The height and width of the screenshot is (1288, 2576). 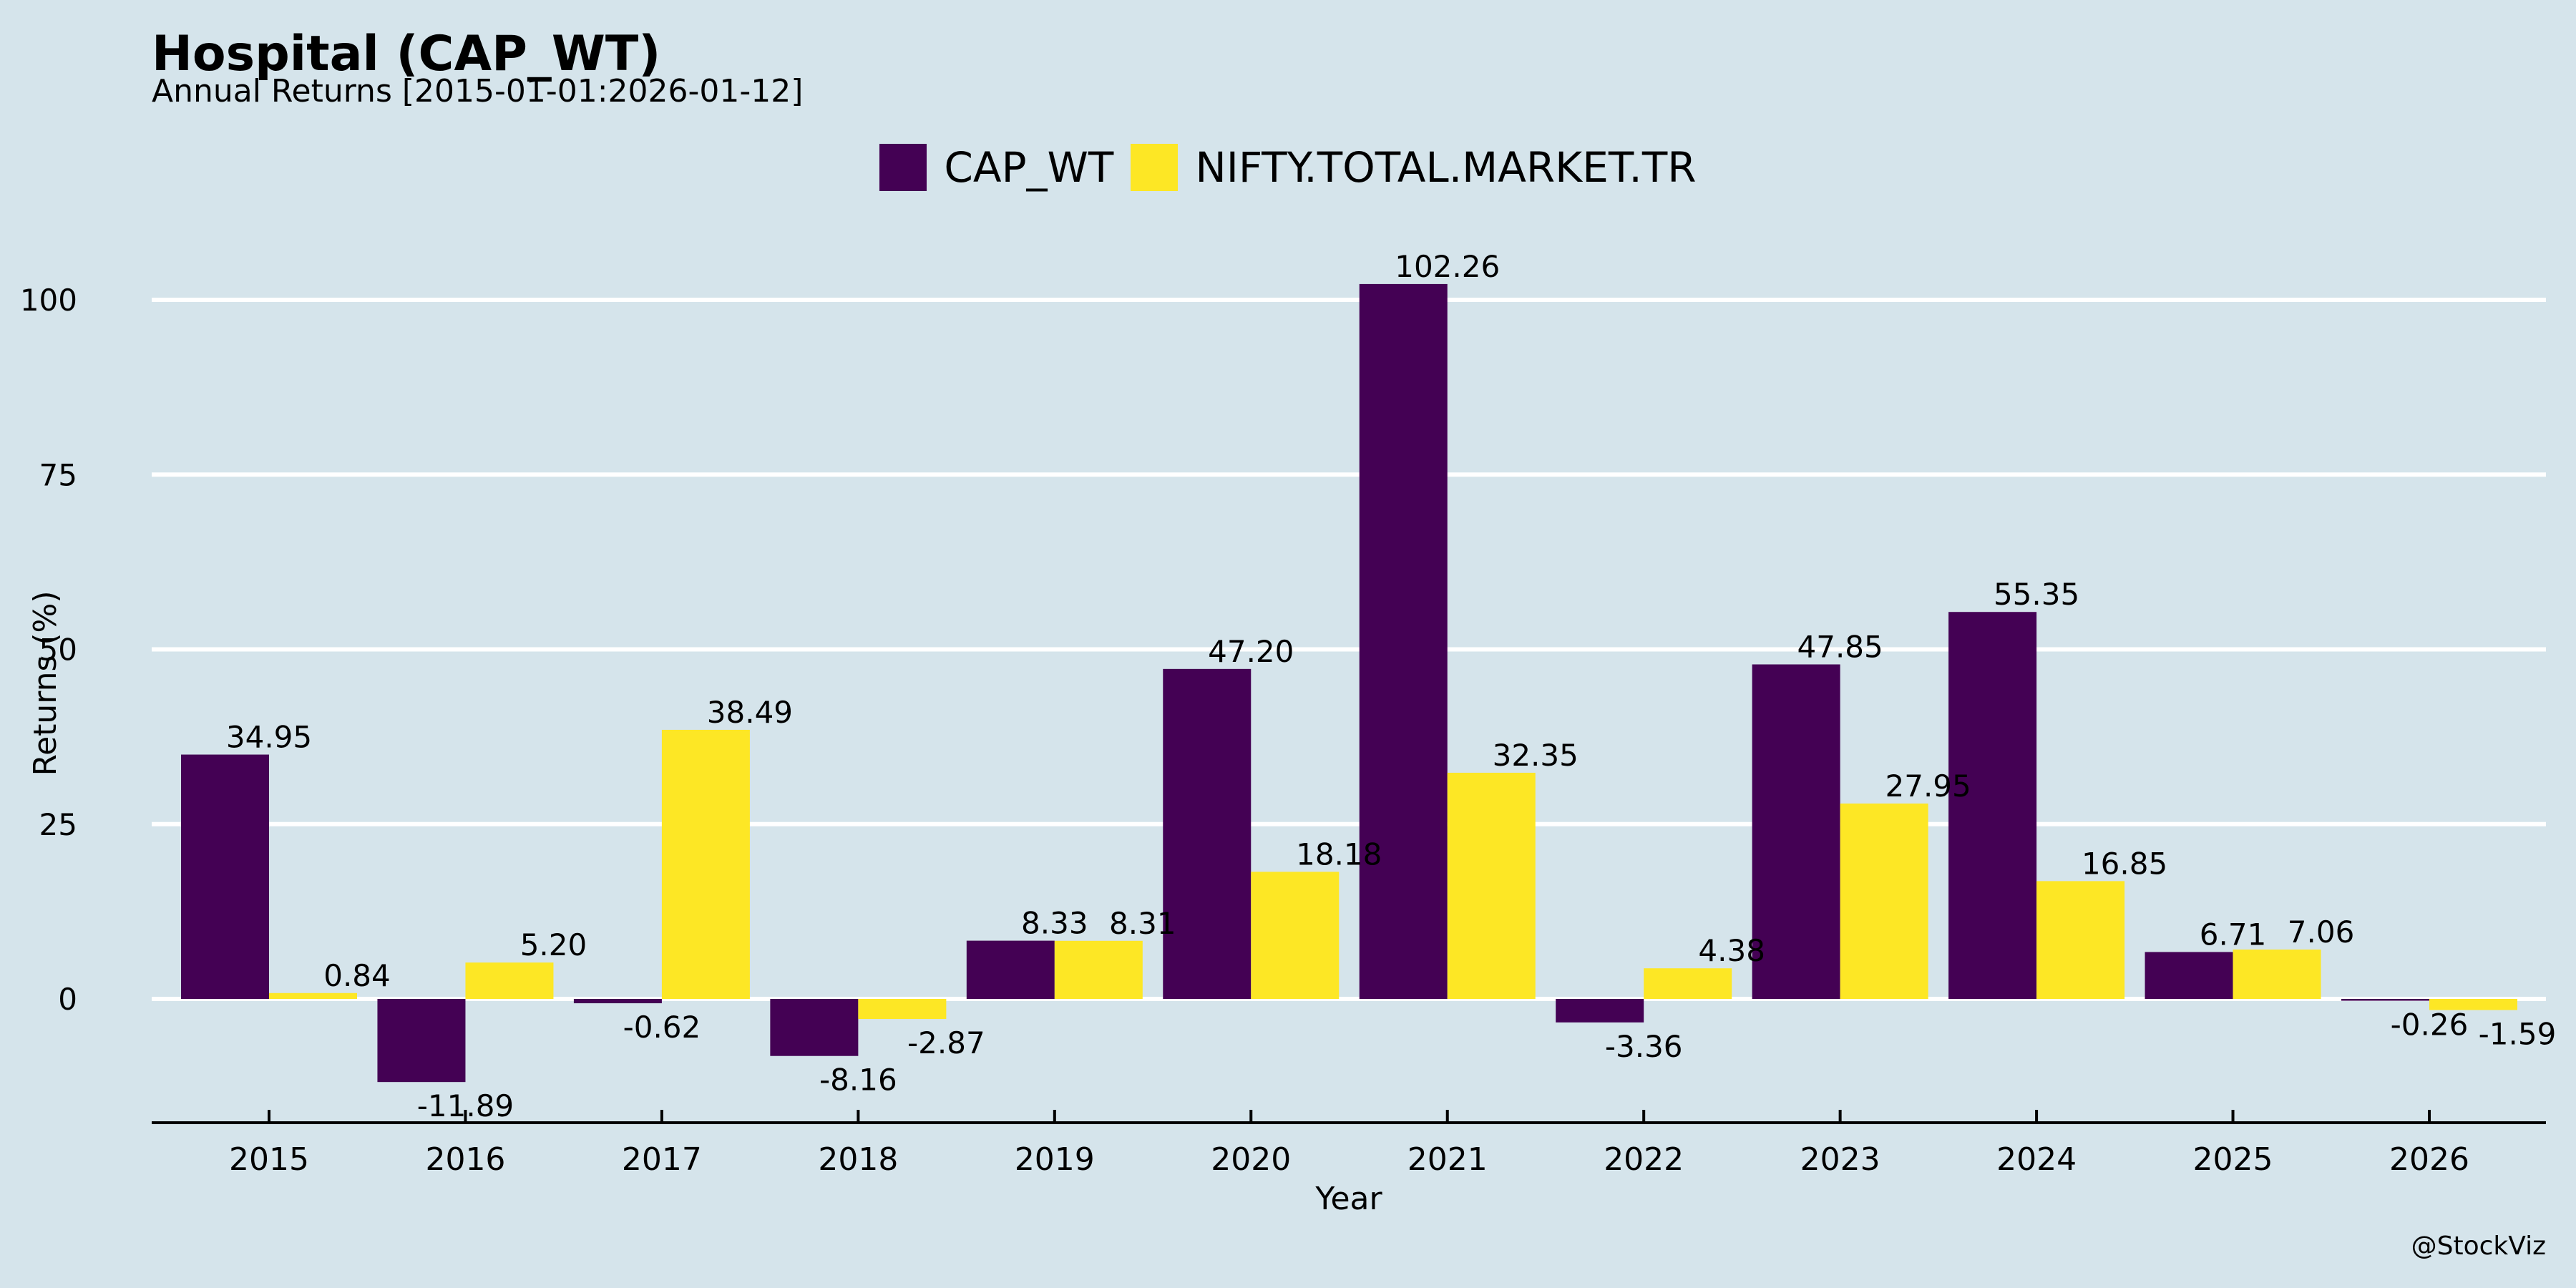 I want to click on bar-nifty-2017, so click(x=705, y=864).